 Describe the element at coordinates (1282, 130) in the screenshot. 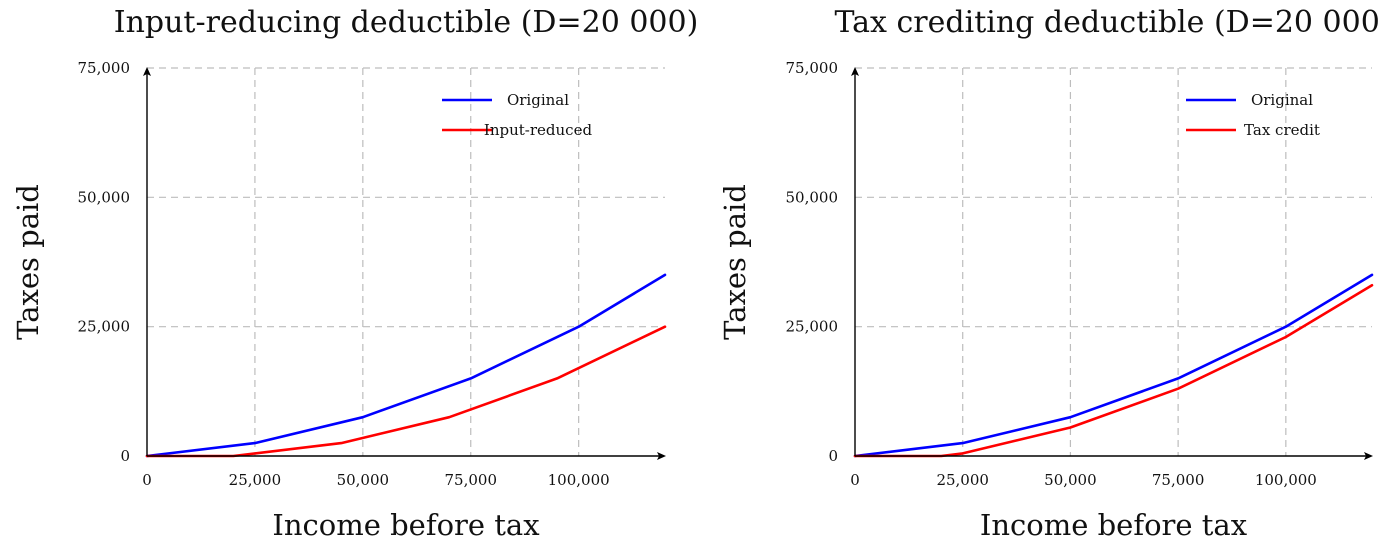

I see `legend-label: Tax credit` at that location.